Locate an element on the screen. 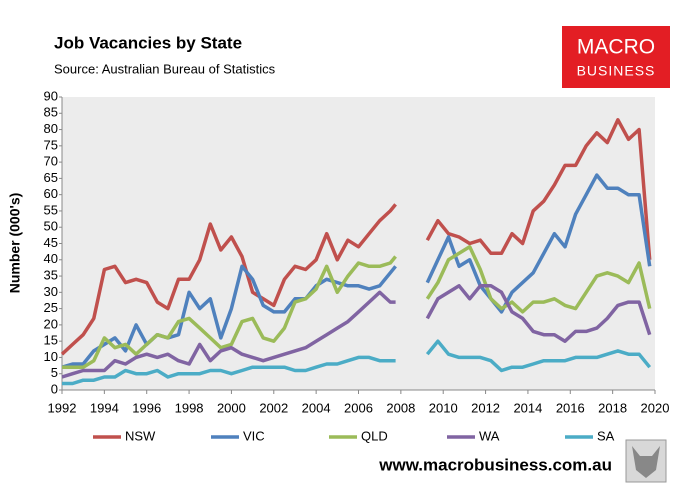 This screenshot has width=685, height=492. footer: www.macrobusiness.com.au is located at coordinates (495, 464).